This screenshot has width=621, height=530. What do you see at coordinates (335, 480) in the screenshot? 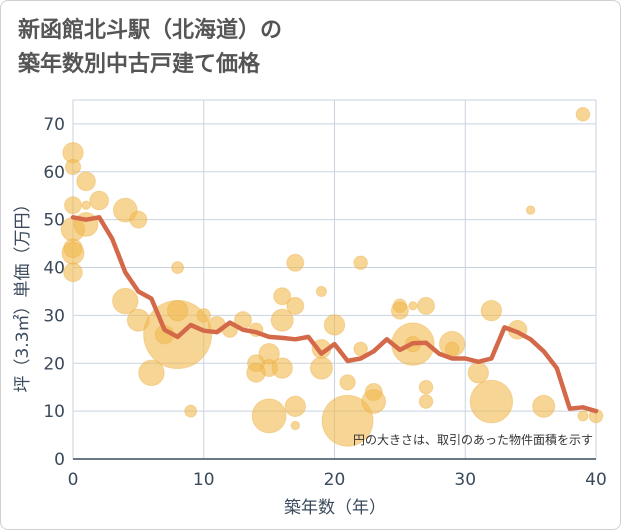
I see `x-tick-label: 20` at bounding box center [335, 480].